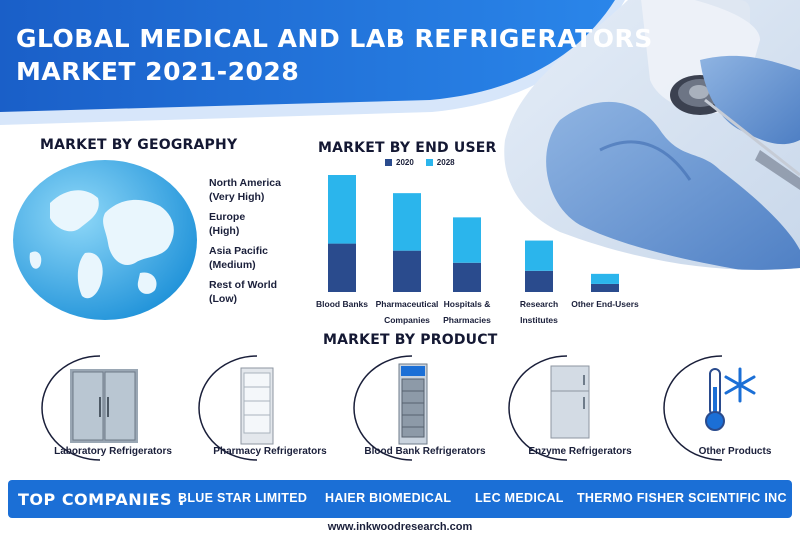 Image resolution: width=800 pixels, height=537 pixels. I want to click on title-line-2: MARKET 2021-2028, so click(158, 71).